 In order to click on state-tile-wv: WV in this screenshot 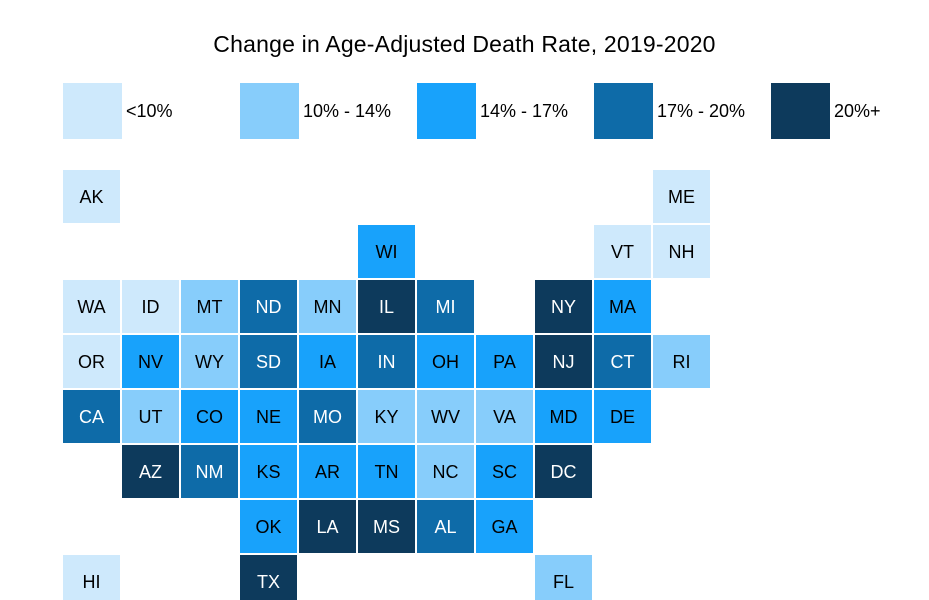, I will do `click(445, 416)`.